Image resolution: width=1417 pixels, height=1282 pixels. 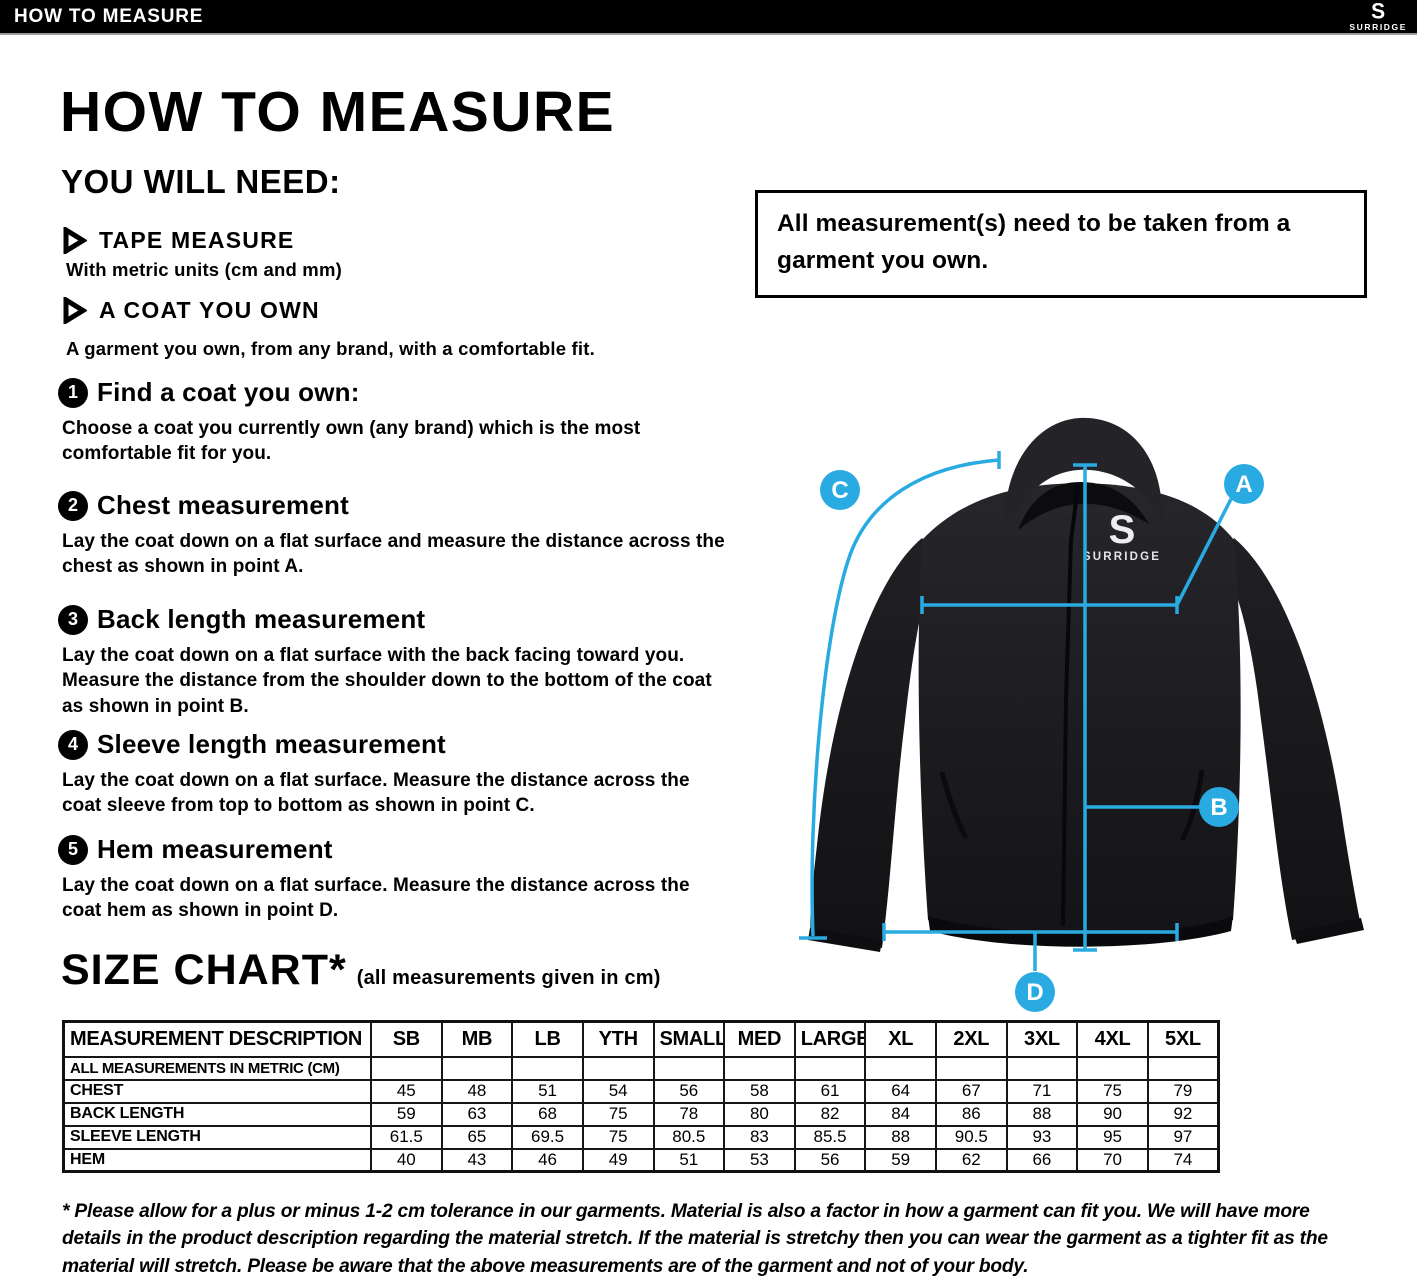 I want to click on cell-value: 68, so click(x=547, y=1114).